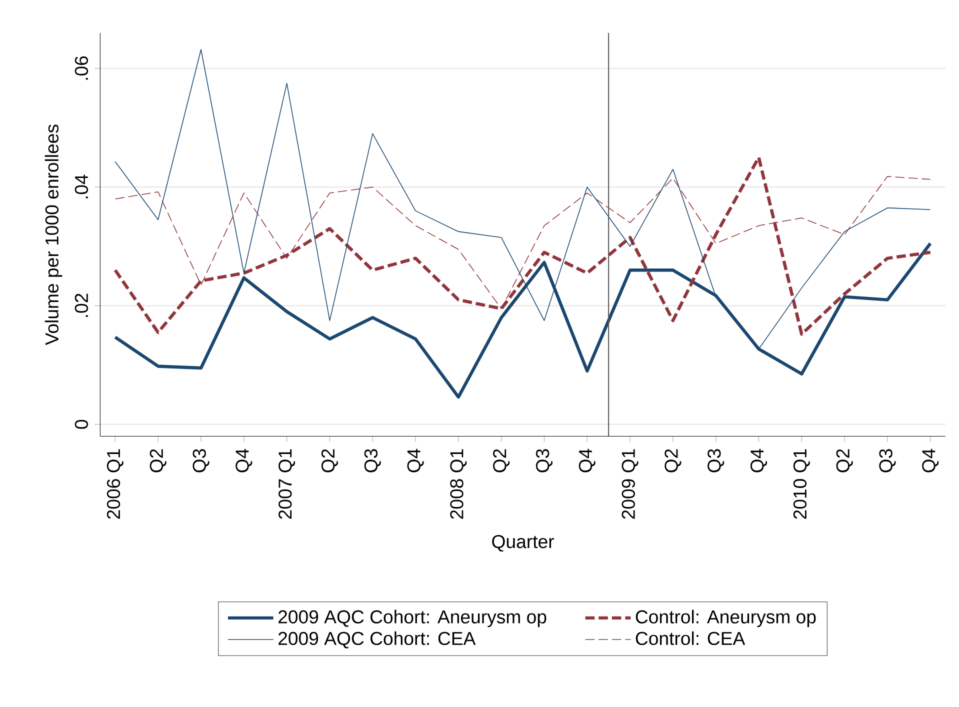 This screenshot has width=959, height=707. What do you see at coordinates (287, 484) in the screenshot?
I see `x-tick-label: 2007 Q1` at bounding box center [287, 484].